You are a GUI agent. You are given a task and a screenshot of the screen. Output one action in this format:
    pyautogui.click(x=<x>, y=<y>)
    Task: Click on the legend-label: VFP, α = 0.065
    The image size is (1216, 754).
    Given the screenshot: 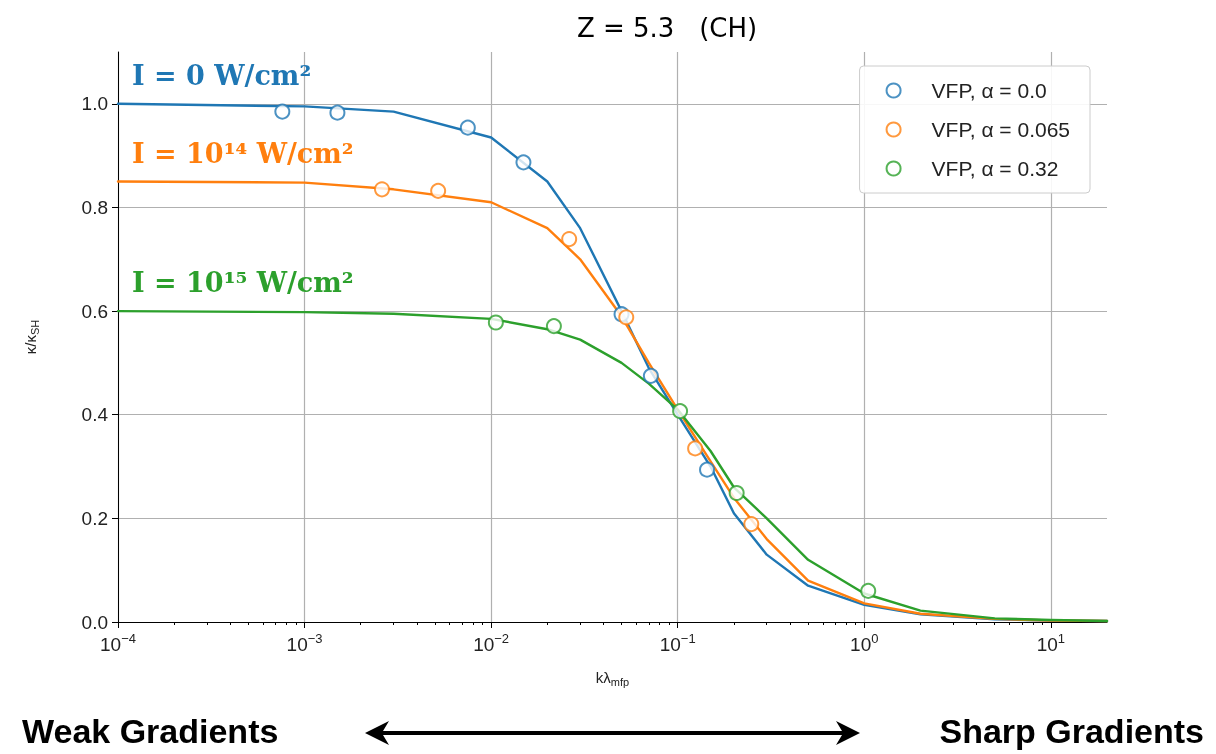 What is the action you would take?
    pyautogui.click(x=1001, y=129)
    